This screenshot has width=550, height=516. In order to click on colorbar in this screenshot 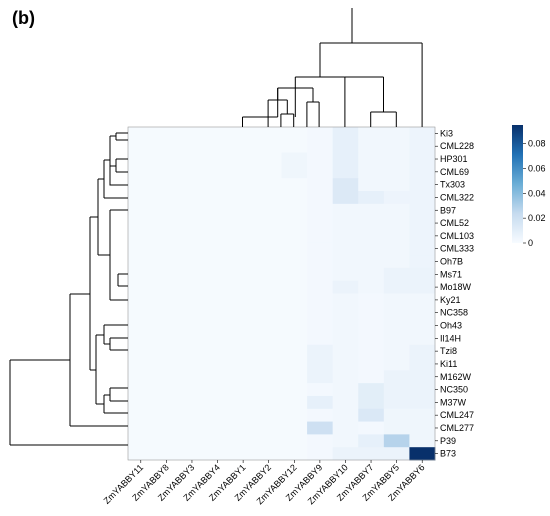, I will do `click(517, 184)`.